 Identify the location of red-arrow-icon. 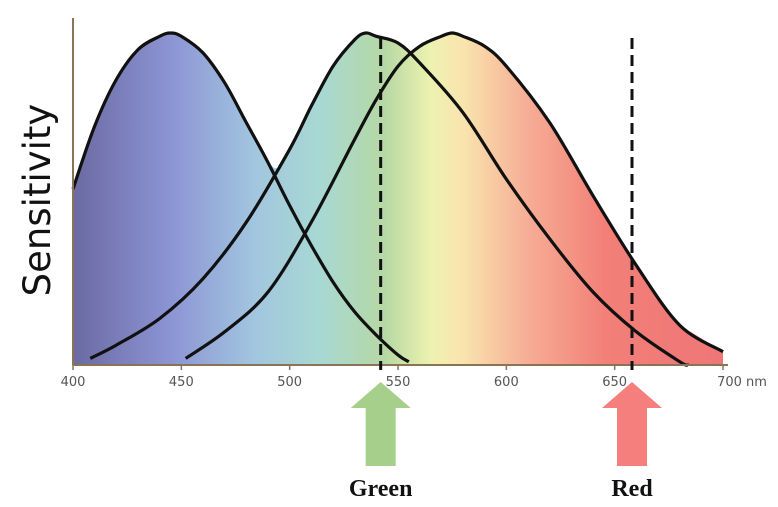
(632, 424).